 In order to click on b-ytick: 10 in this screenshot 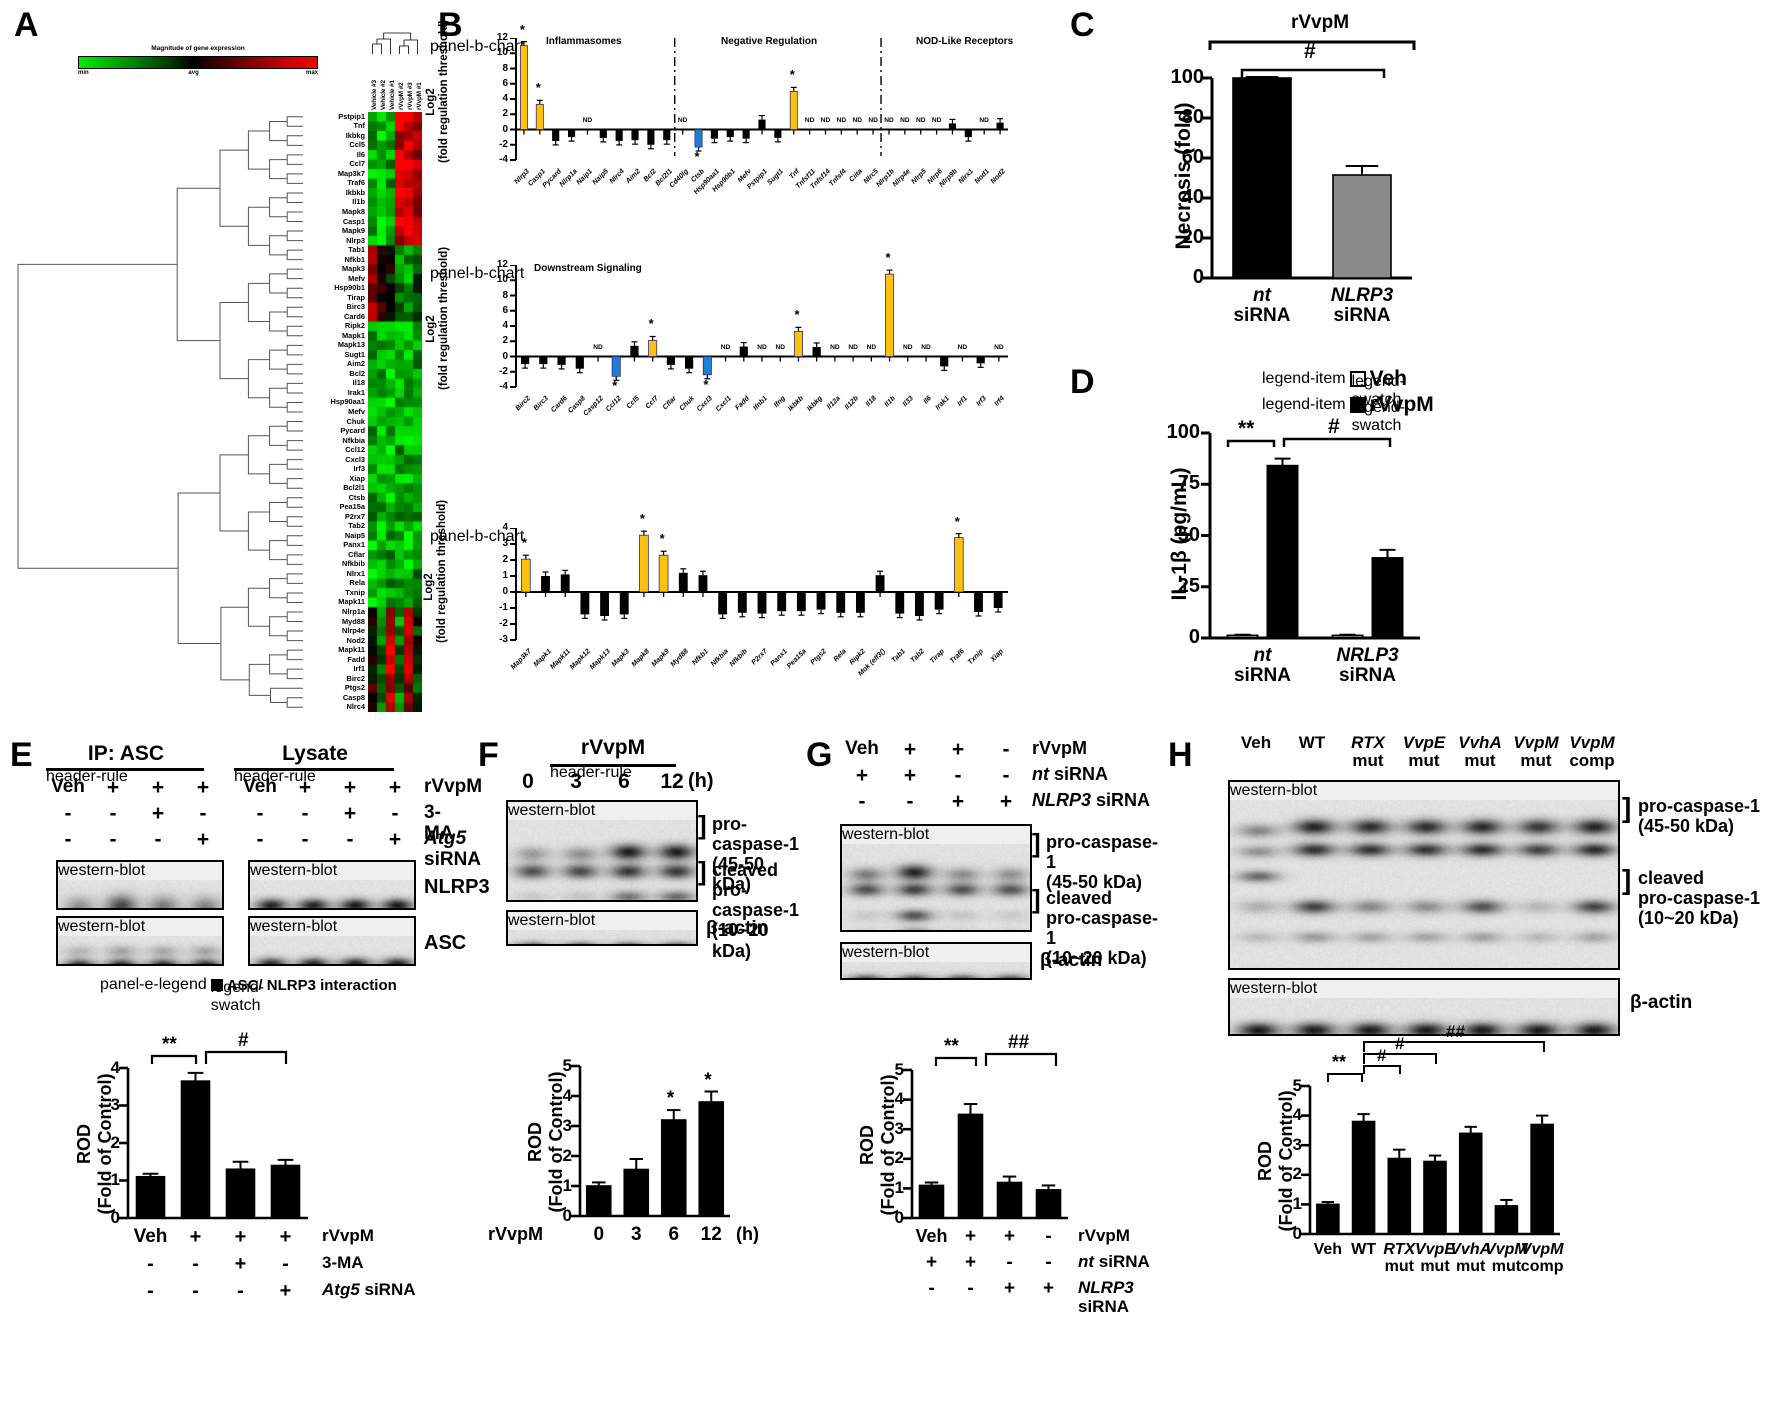, I will do `click(502, 280)`.